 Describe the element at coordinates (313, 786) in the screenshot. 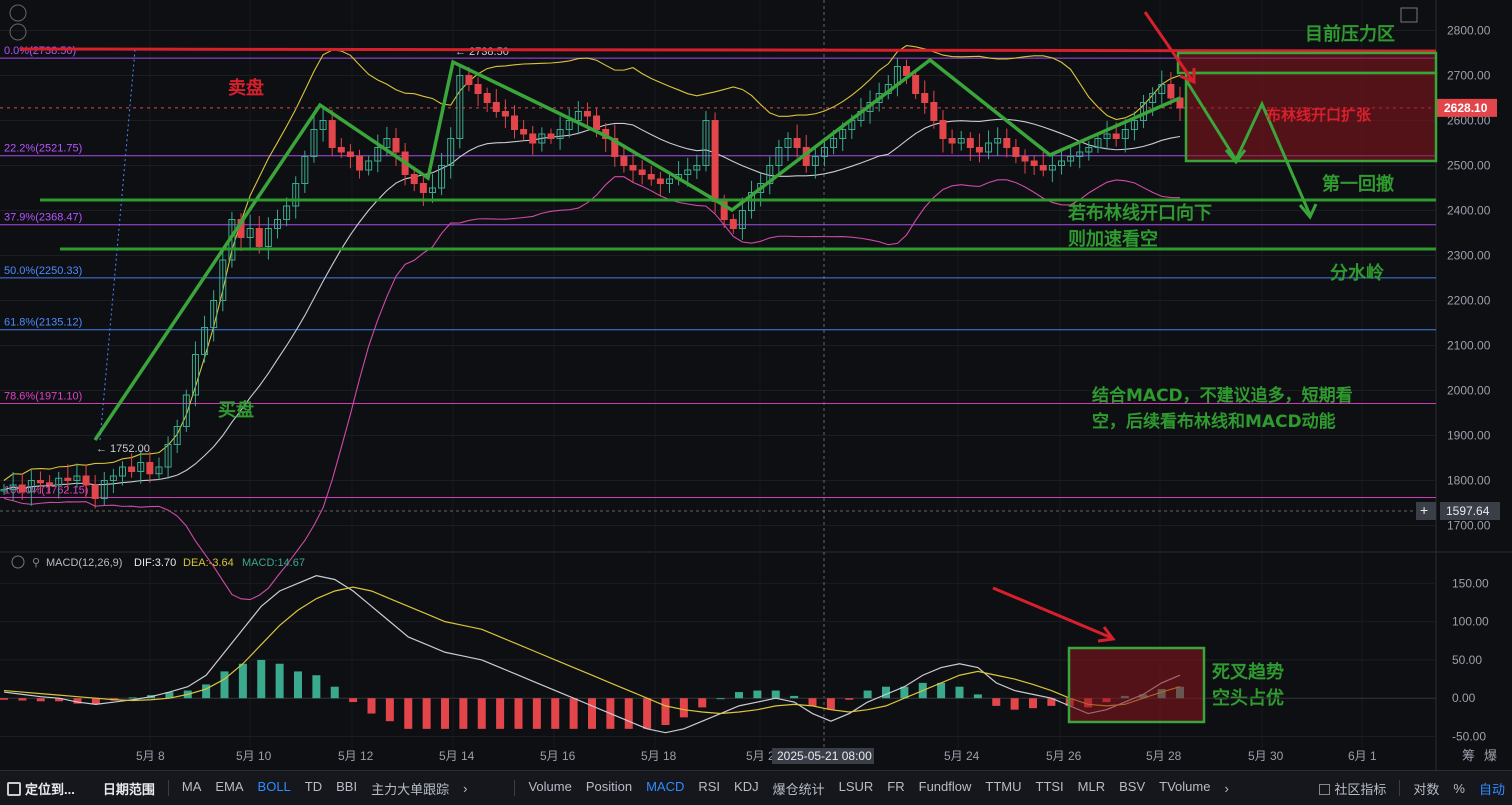

I see `indicator-td: TD` at that location.